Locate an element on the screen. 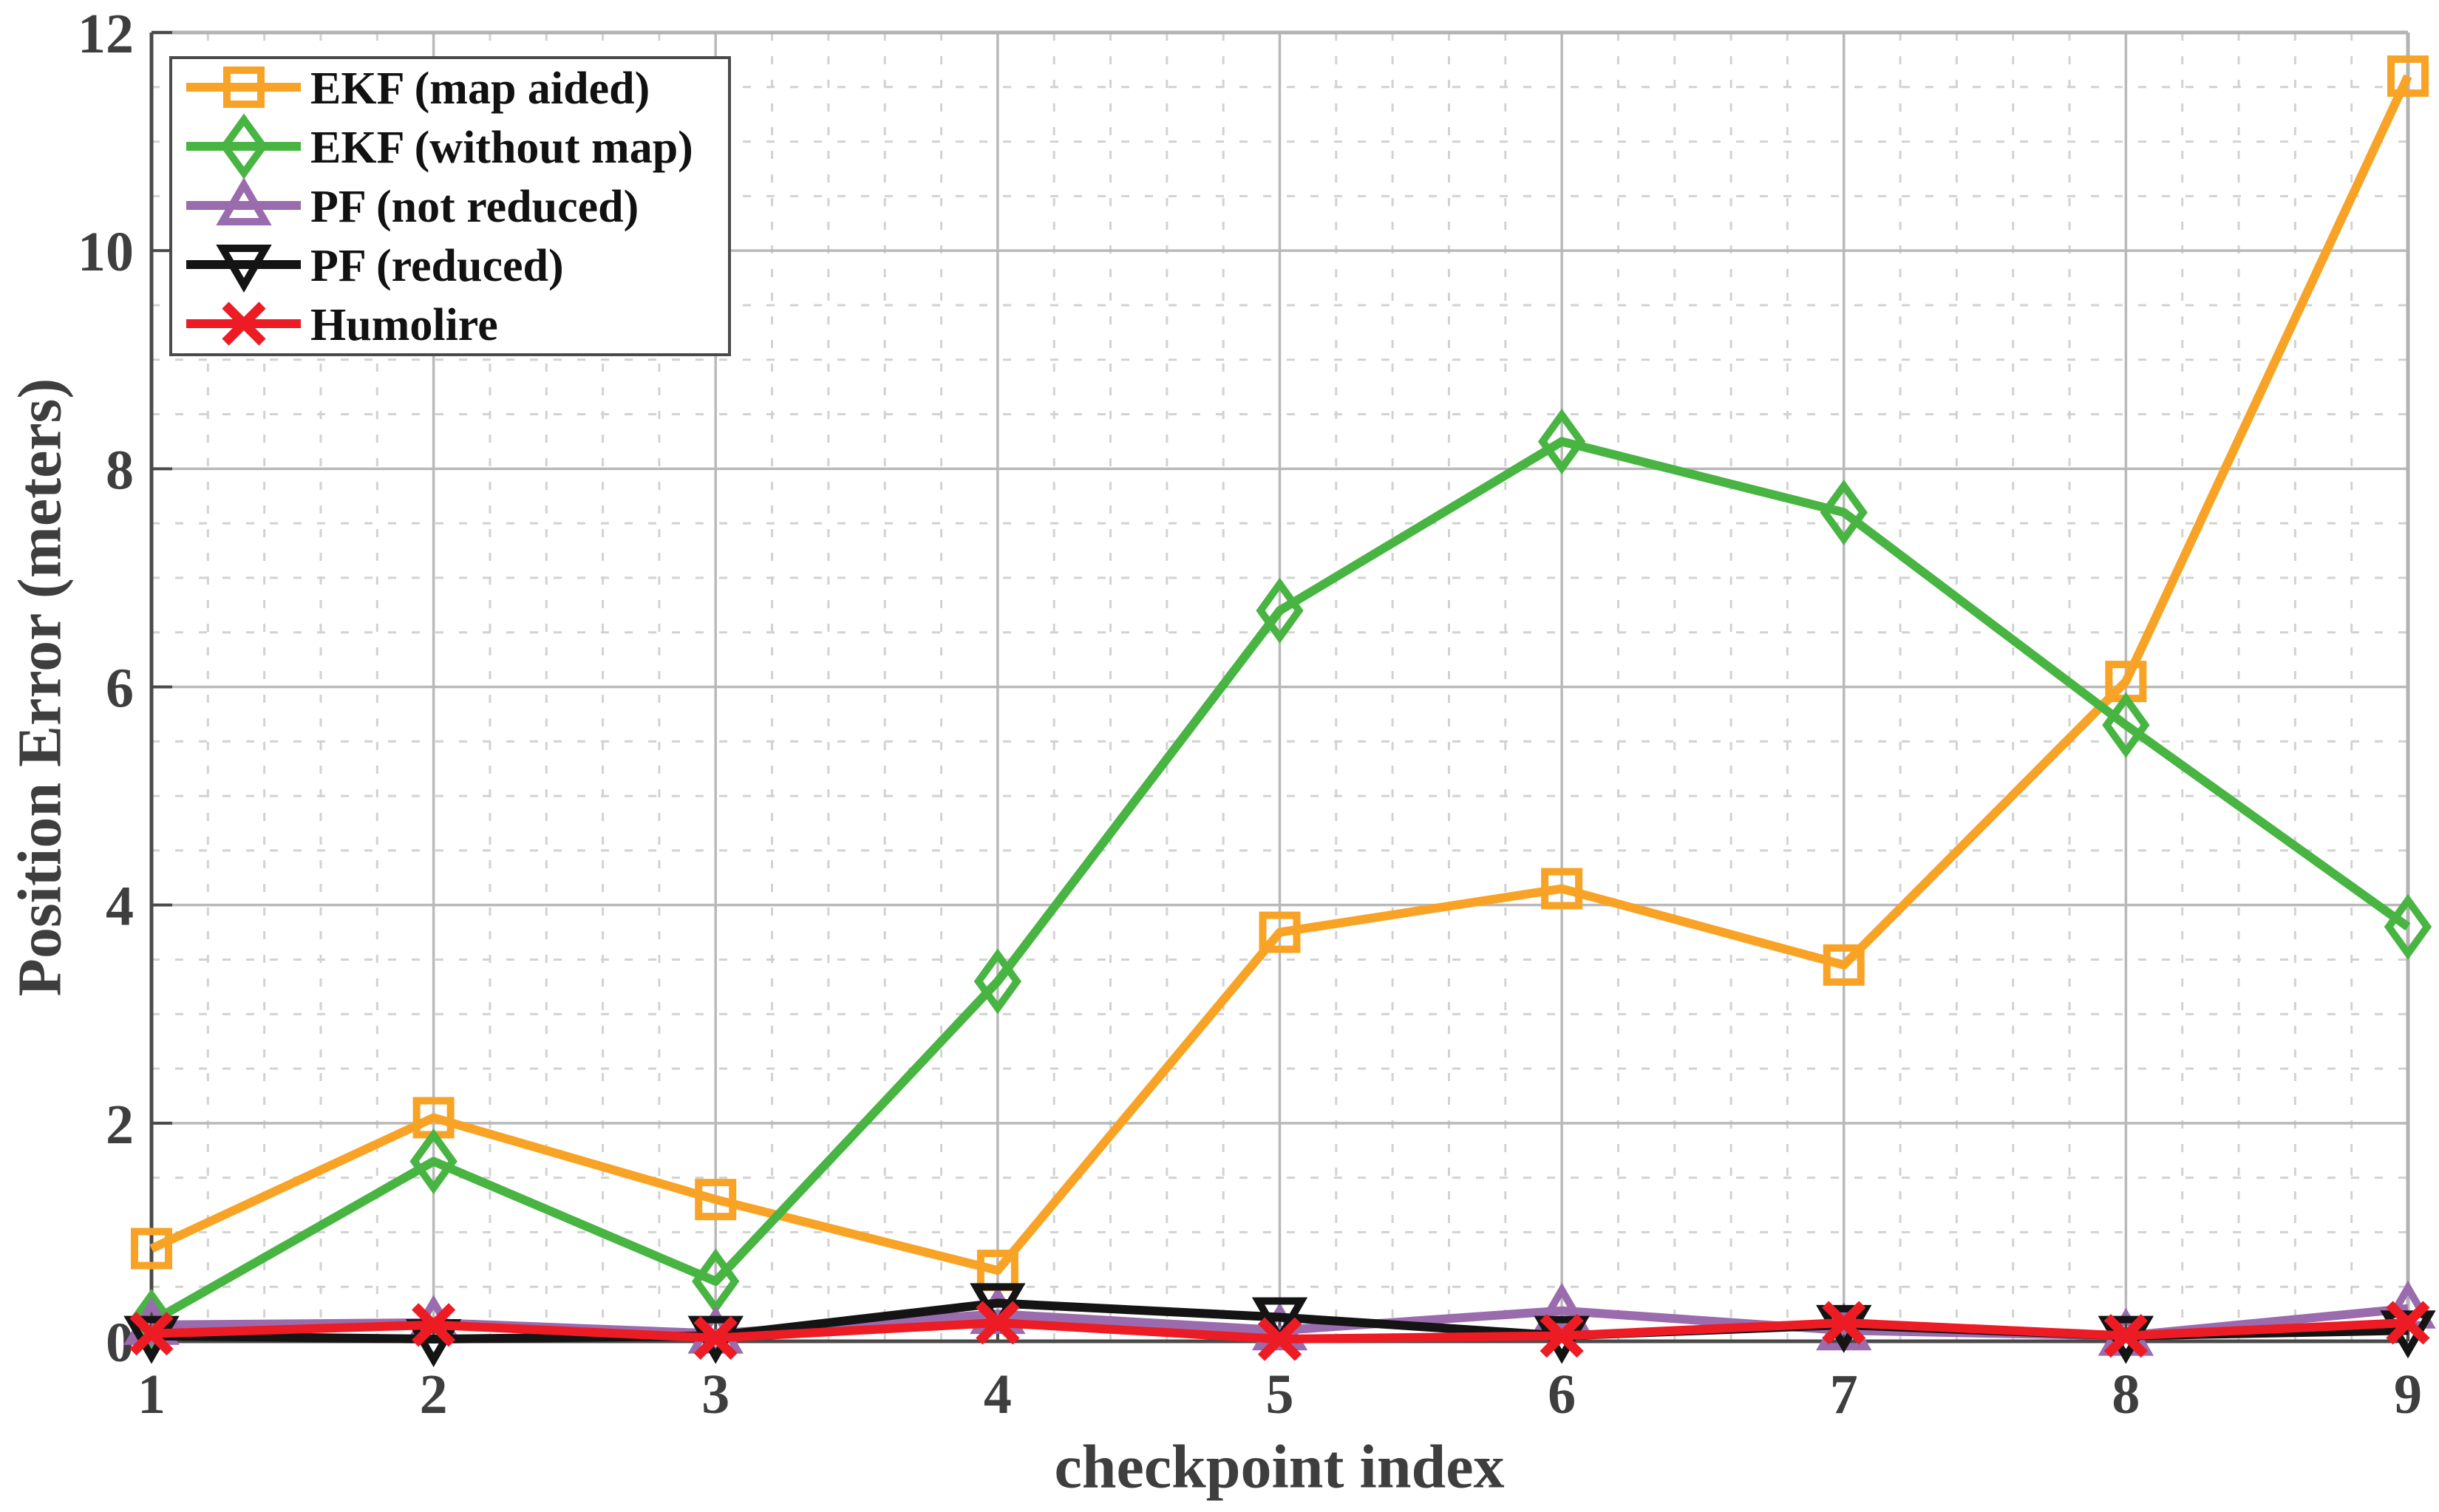  legend-label: EKF (map aided) is located at coordinates (480, 89).